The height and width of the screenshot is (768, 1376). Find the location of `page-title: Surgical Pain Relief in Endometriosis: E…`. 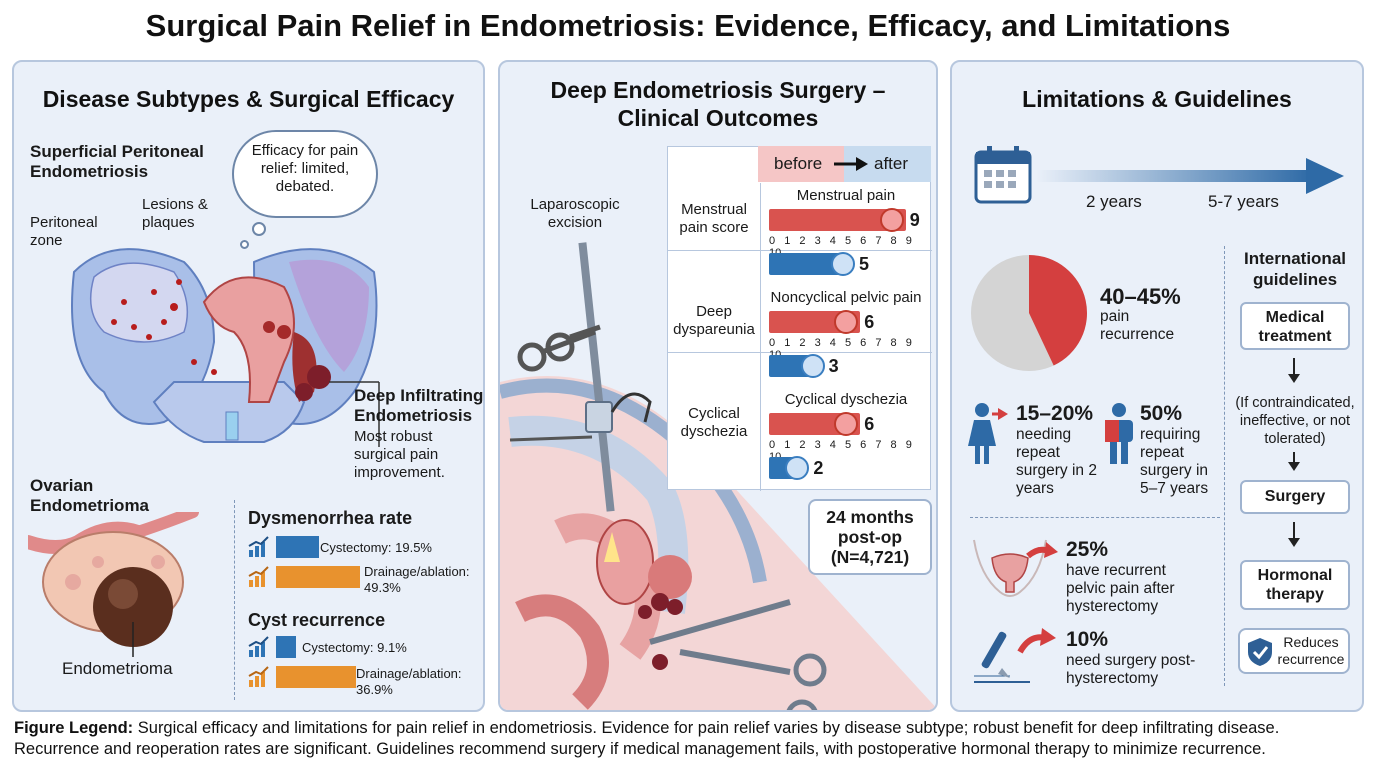

page-title: Surgical Pain Relief in Endometriosis: E… is located at coordinates (688, 25).